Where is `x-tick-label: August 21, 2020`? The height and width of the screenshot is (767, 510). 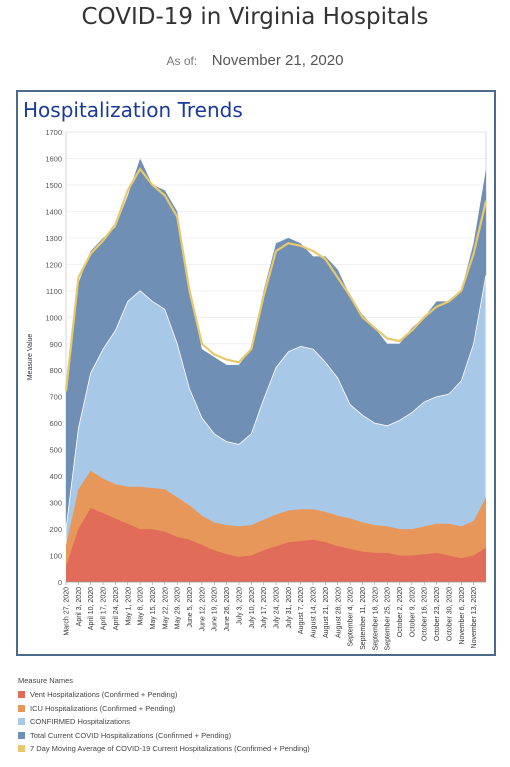
x-tick-label: August 21, 2020 is located at coordinates (326, 612).